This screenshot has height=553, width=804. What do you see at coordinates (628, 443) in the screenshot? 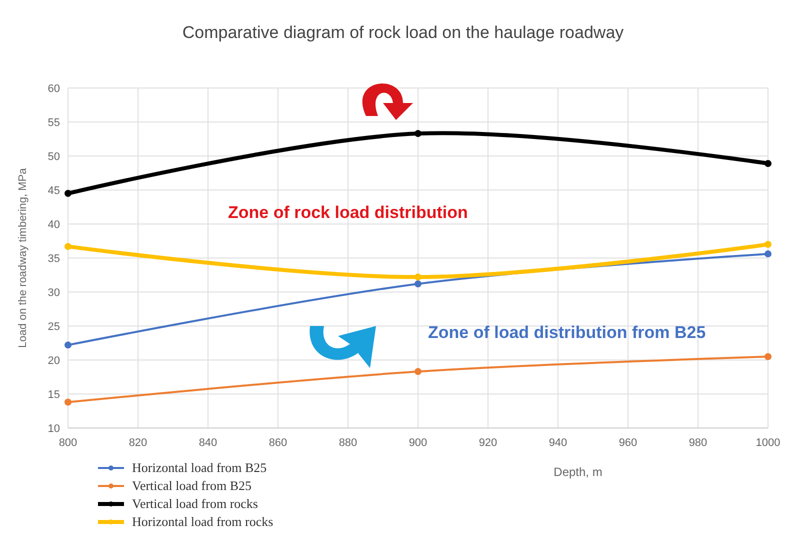
I see `x-tick-label: 960` at bounding box center [628, 443].